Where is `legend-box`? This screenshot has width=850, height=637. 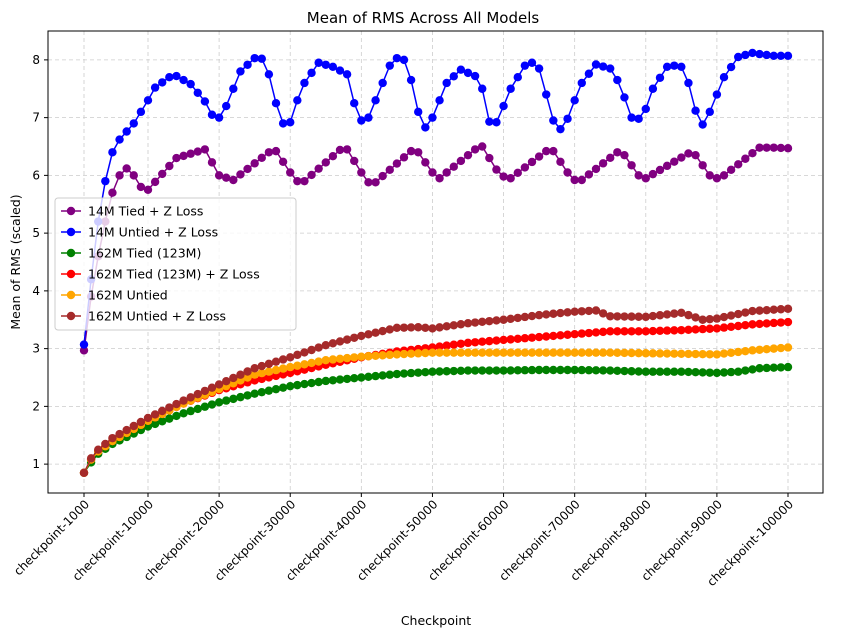
legend-box is located at coordinates (175, 264).